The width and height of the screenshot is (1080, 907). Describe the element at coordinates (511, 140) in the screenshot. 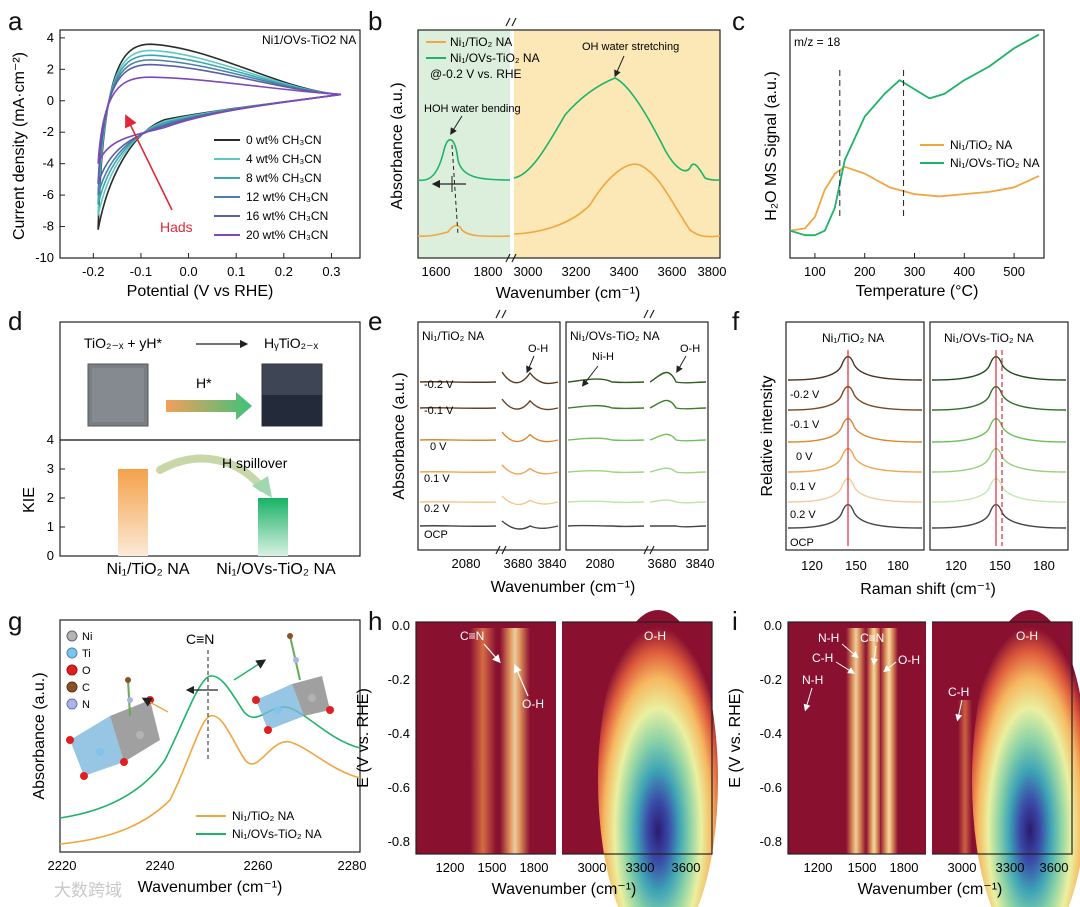

I see `b-axis-break` at that location.